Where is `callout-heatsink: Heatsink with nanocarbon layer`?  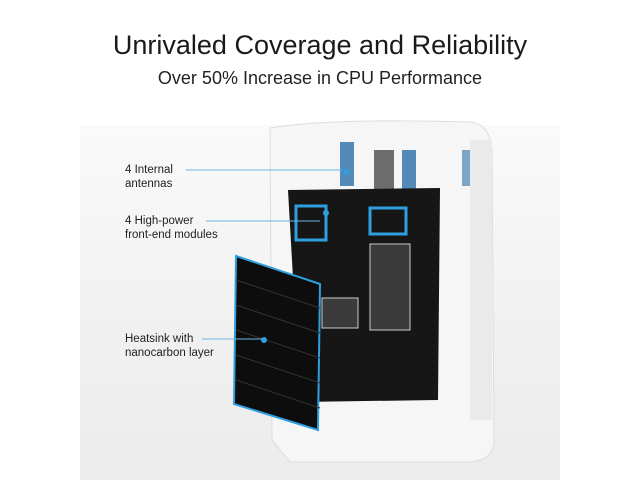
callout-heatsink: Heatsink with nanocarbon layer is located at coordinates (169, 346).